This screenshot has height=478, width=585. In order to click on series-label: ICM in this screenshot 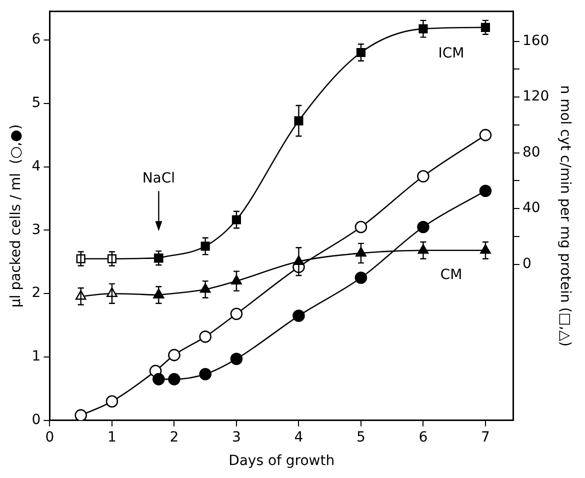, I will do `click(451, 53)`.